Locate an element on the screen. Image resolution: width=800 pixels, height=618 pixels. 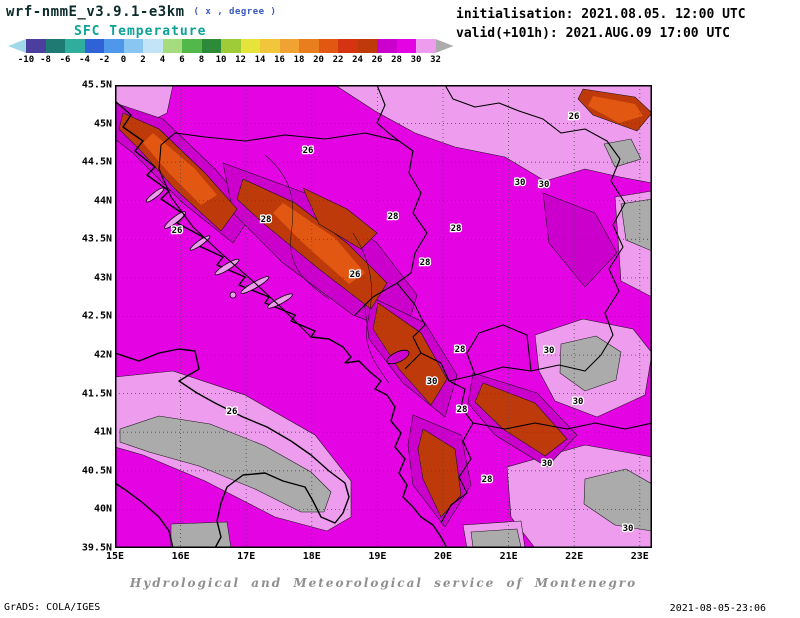
lat-tick-label: 40.5N is located at coordinates (96, 471).